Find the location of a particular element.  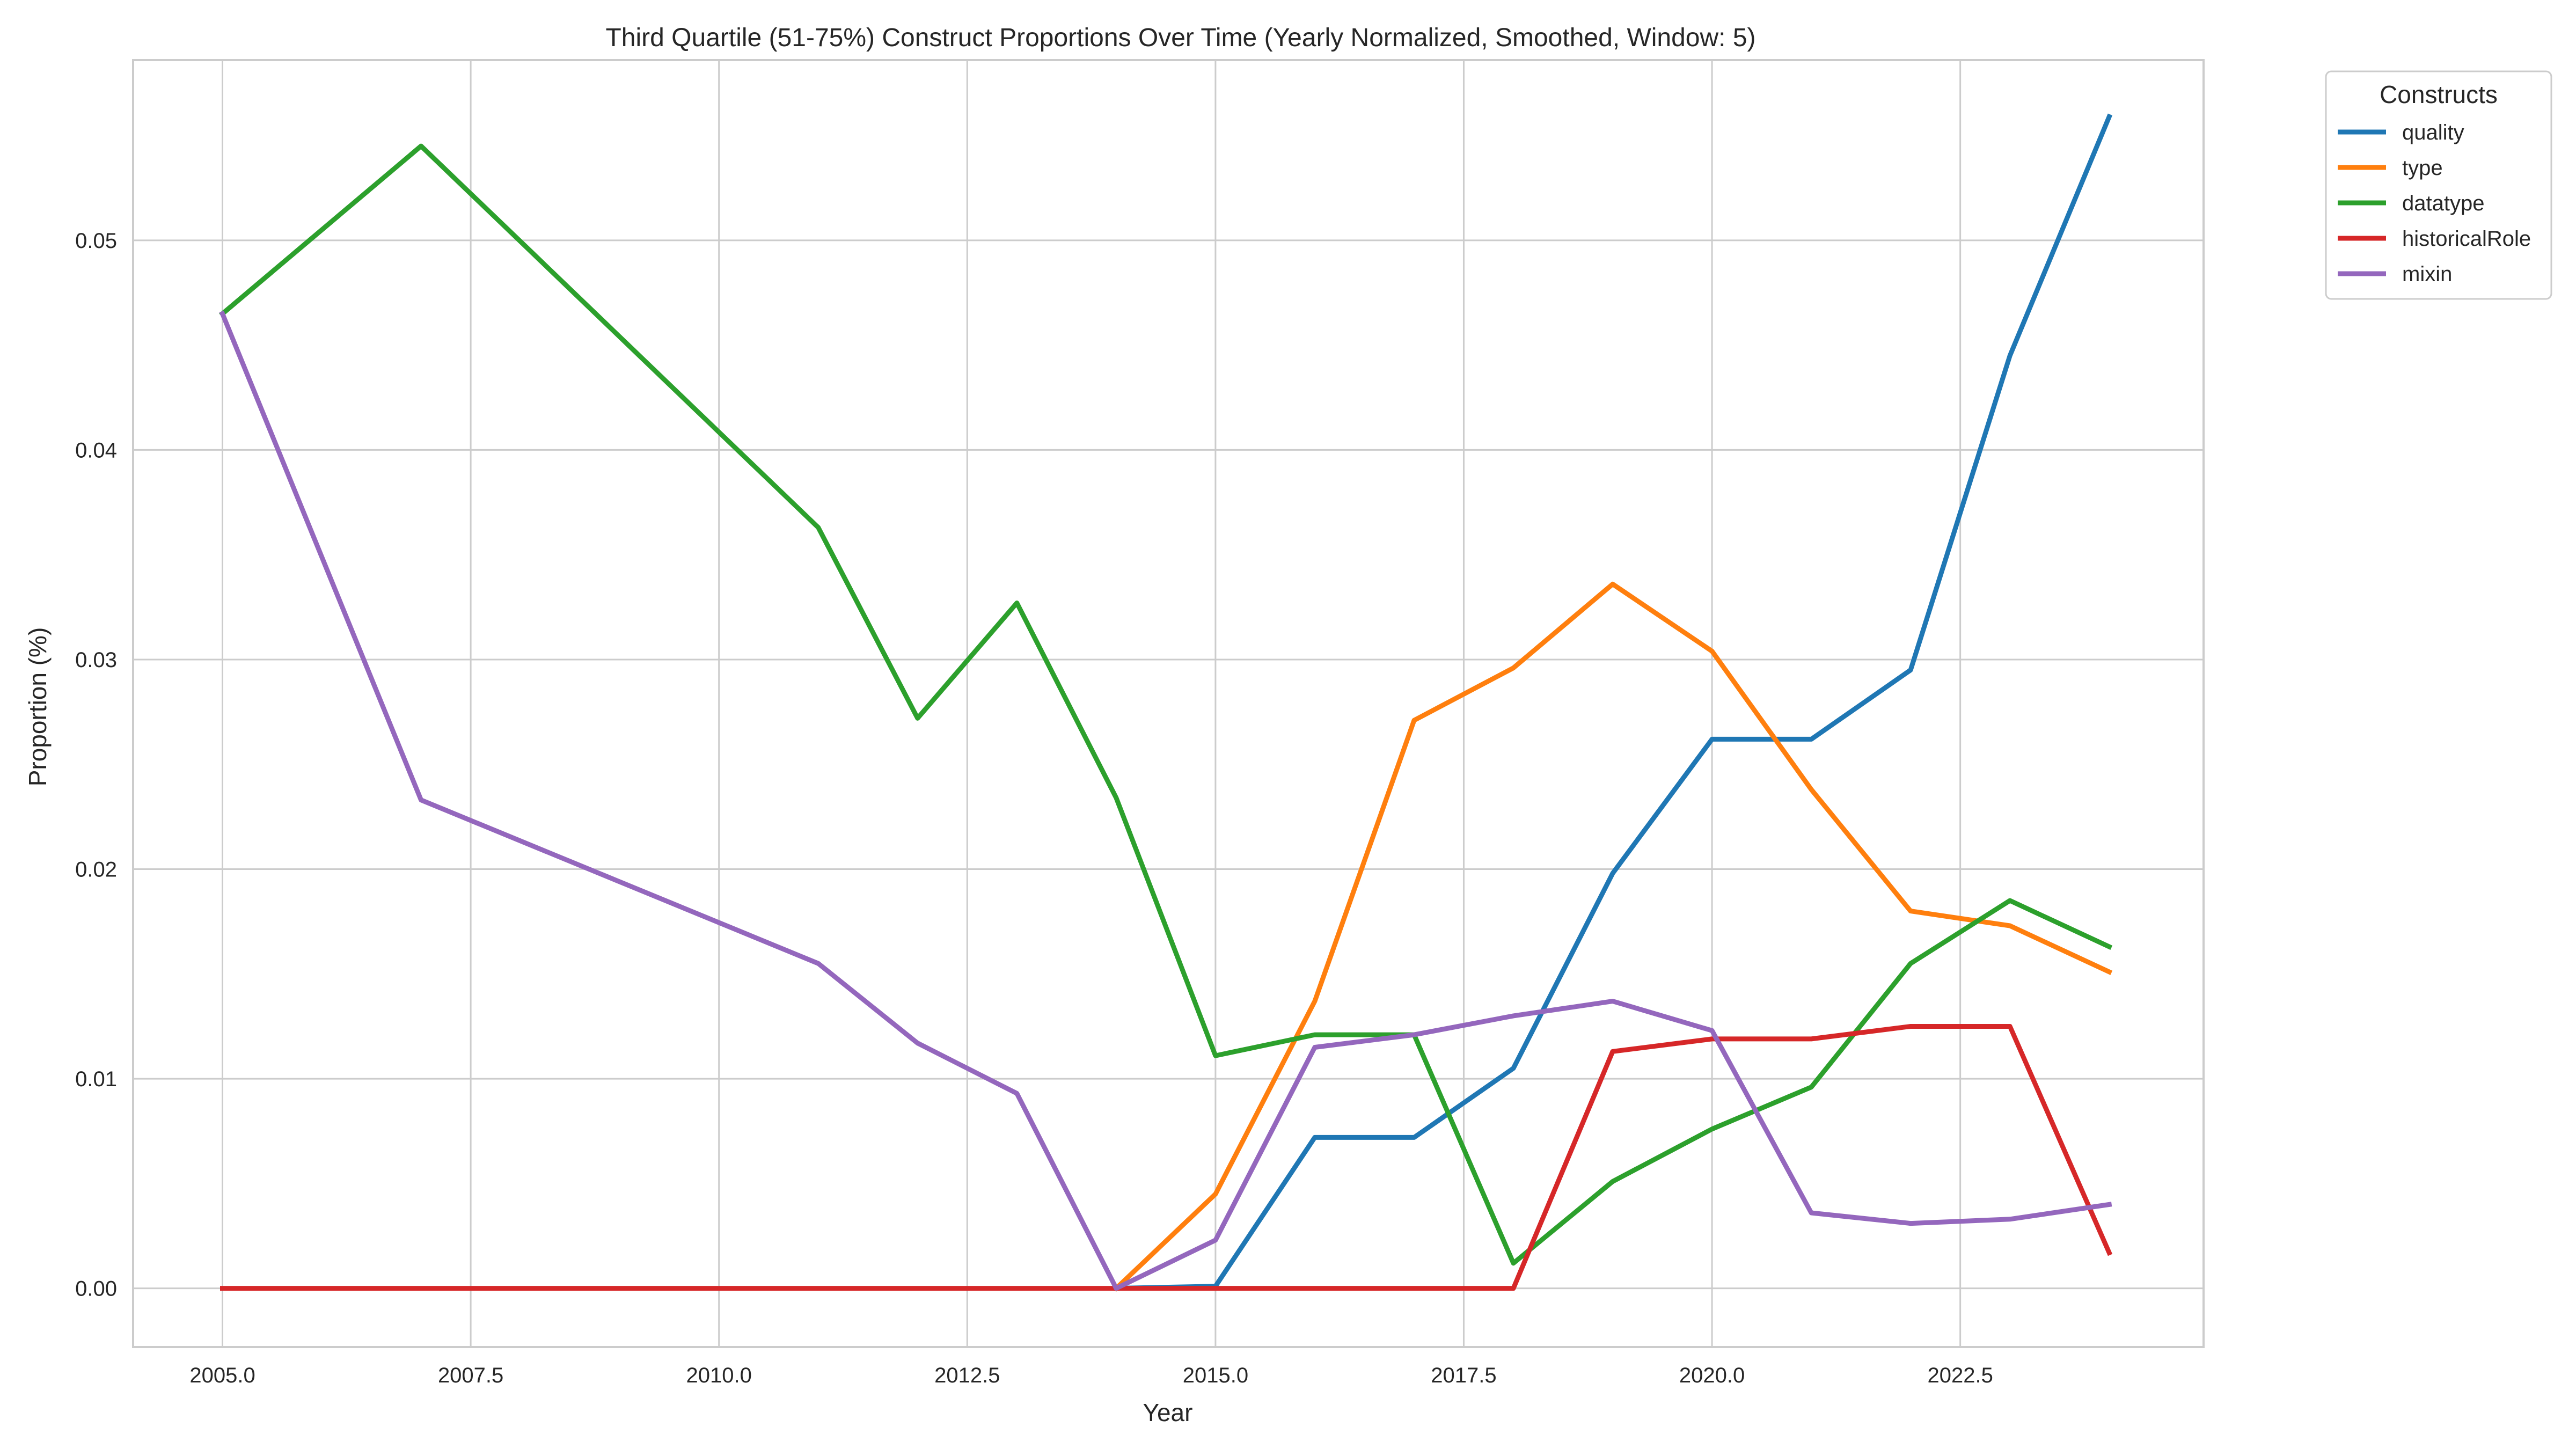

x-tick-label: 2022.5 is located at coordinates (1960, 1375).